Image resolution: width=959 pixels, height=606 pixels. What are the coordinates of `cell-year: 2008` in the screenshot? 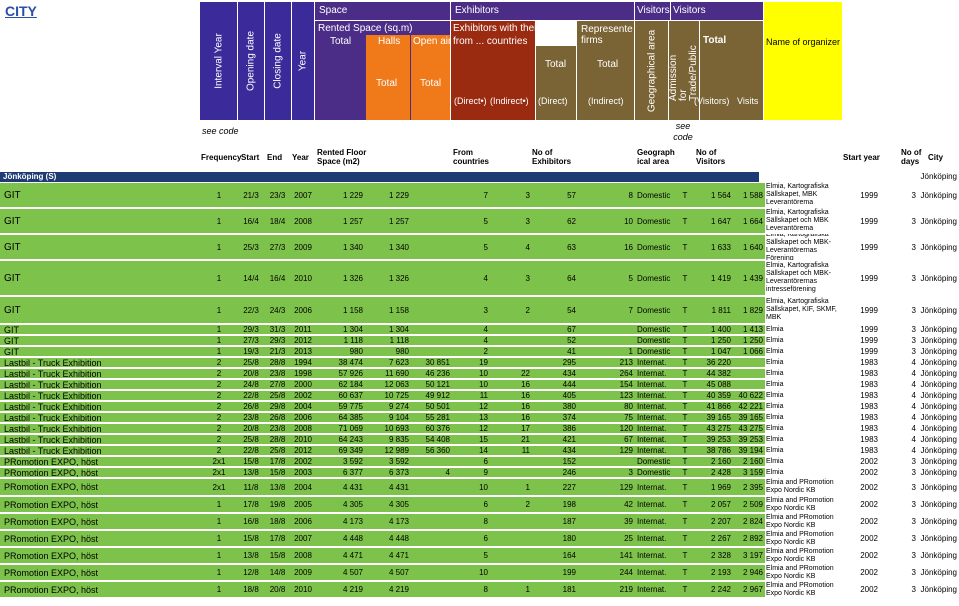 It's located at (303, 555).